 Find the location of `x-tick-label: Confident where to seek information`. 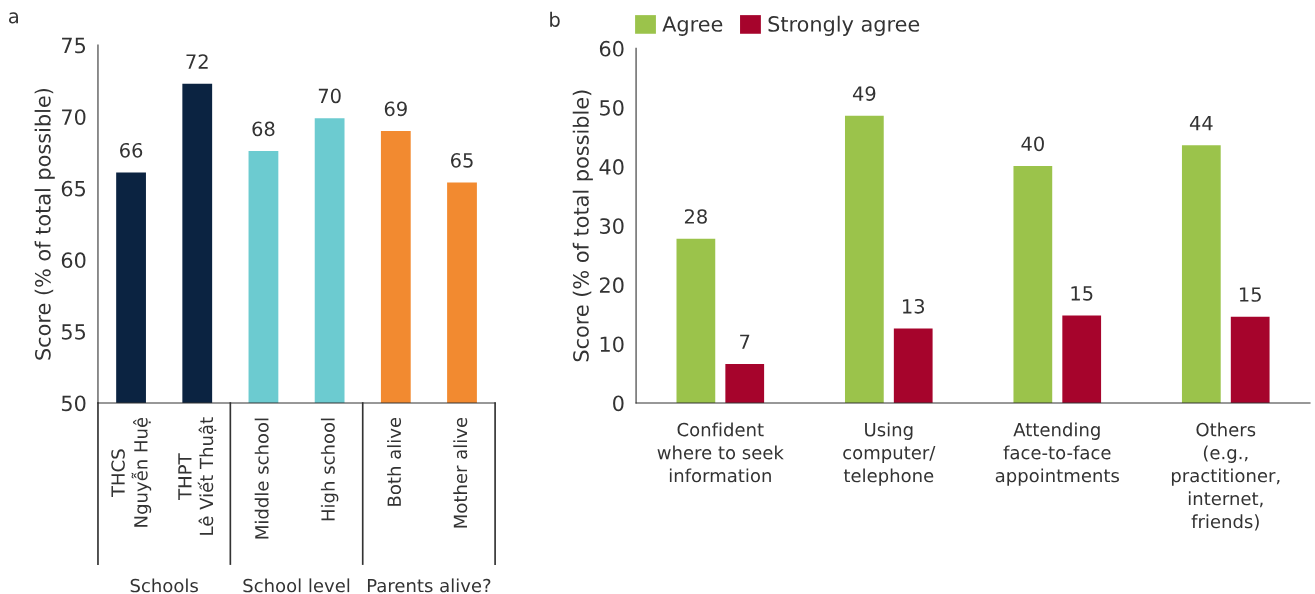

x-tick-label: Confident where to seek information is located at coordinates (720, 452).